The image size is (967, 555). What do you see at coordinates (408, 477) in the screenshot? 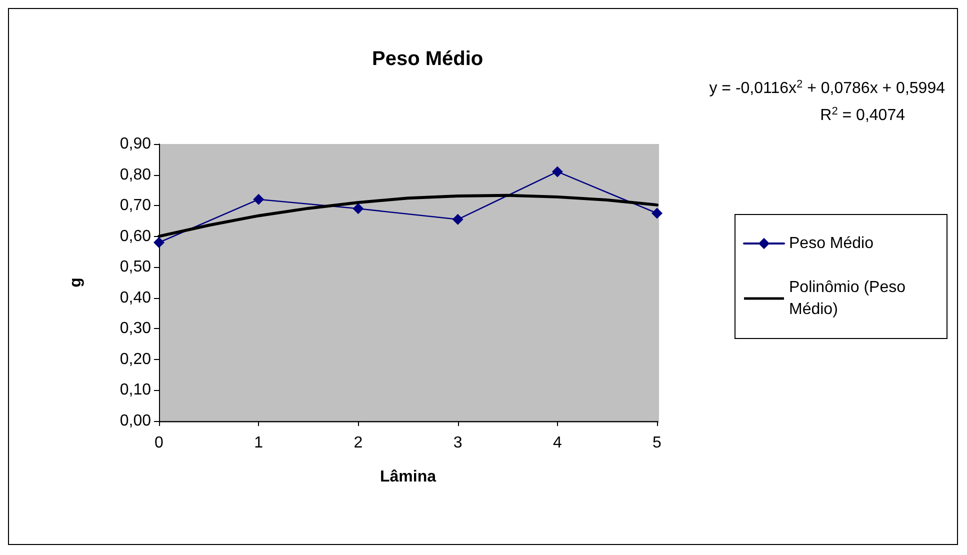
I see `x-axis-title: Lâmina` at bounding box center [408, 477].